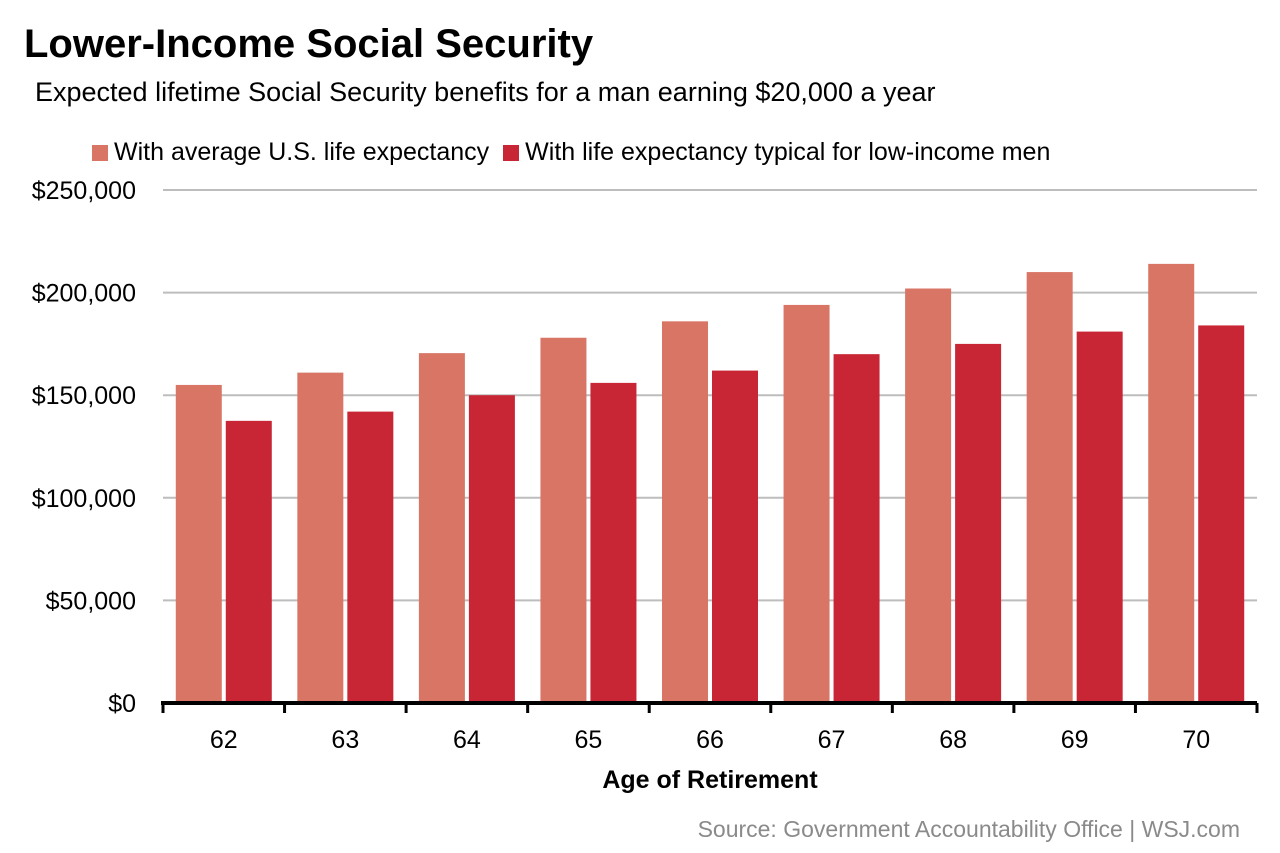 The image size is (1280, 853). What do you see at coordinates (309, 44) in the screenshot?
I see `chart-title: Lower-Income Social Security` at bounding box center [309, 44].